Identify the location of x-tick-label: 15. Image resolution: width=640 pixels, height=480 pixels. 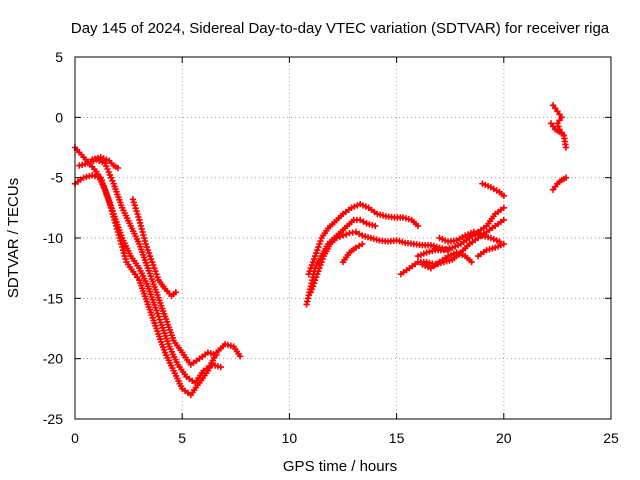
(397, 438).